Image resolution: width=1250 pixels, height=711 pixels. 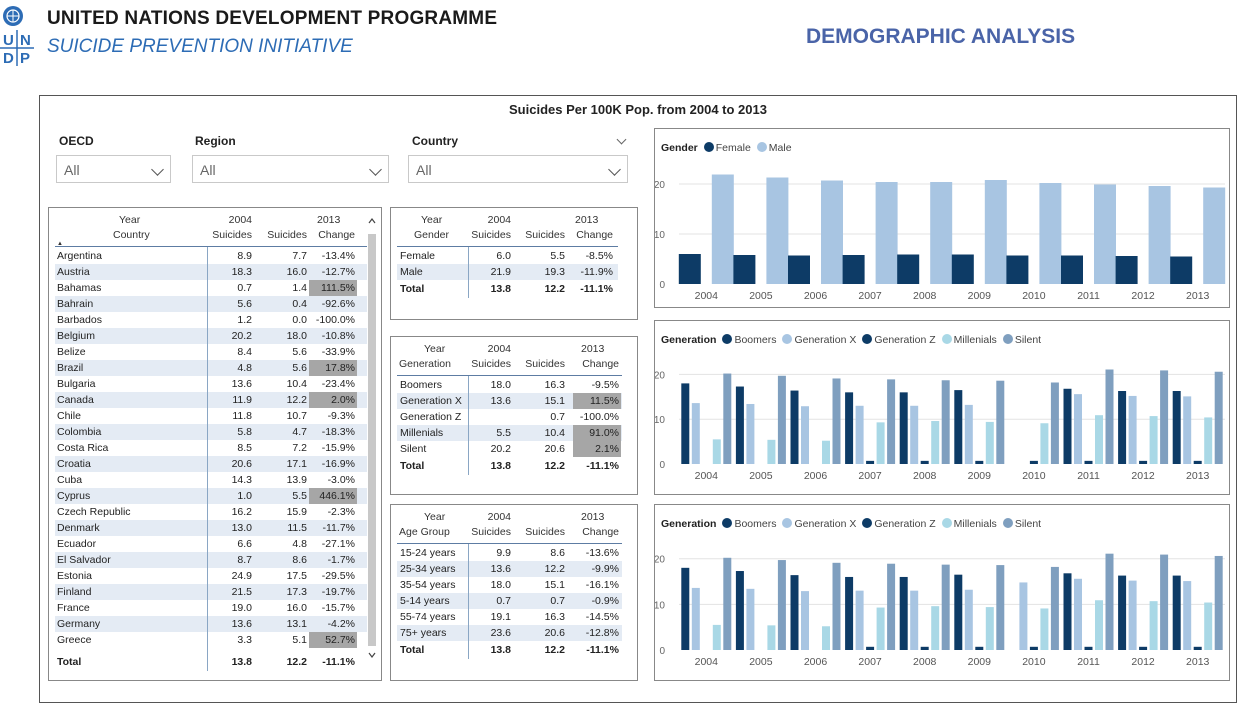 I want to click on change-value: -3.0%, so click(x=341, y=480).